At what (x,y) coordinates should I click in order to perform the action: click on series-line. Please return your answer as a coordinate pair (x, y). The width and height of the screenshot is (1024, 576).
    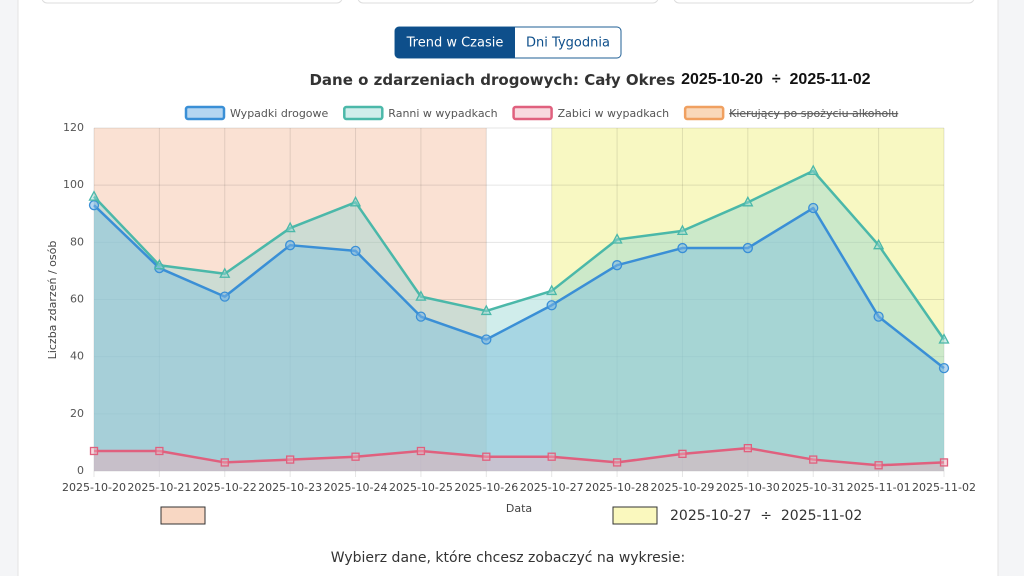
    Looking at the image, I should click on (519, 456).